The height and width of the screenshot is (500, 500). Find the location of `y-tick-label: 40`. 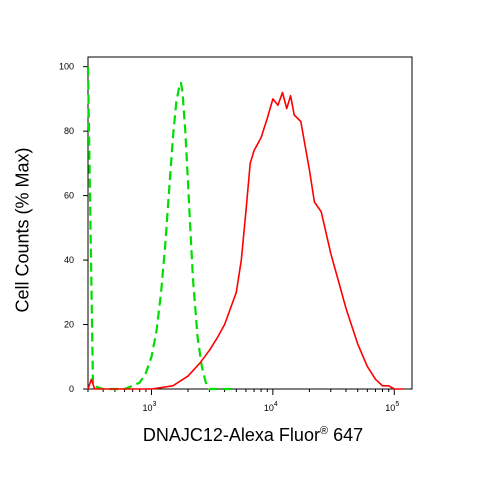

y-tick-label: 40 is located at coordinates (69, 260).